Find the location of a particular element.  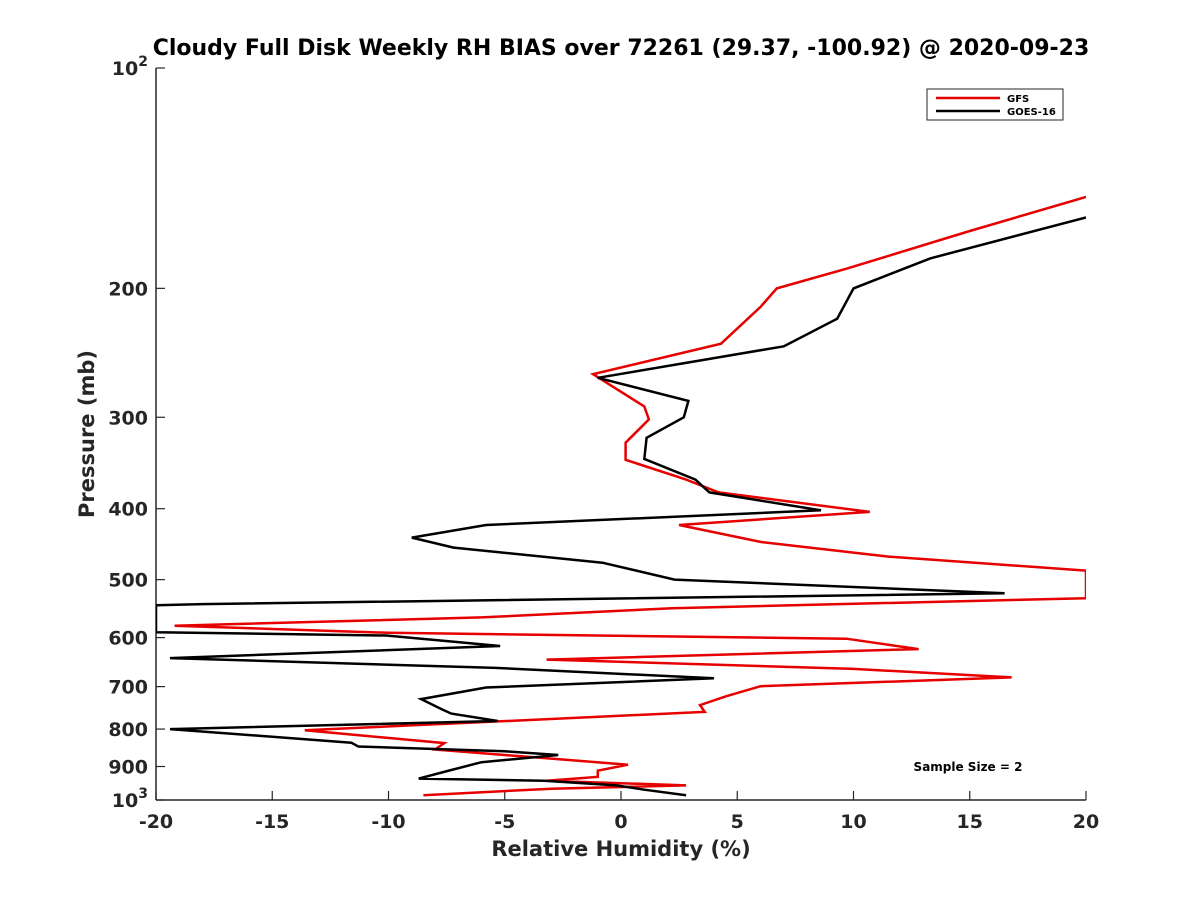

y-tick-label: 700 is located at coordinates (128, 688).